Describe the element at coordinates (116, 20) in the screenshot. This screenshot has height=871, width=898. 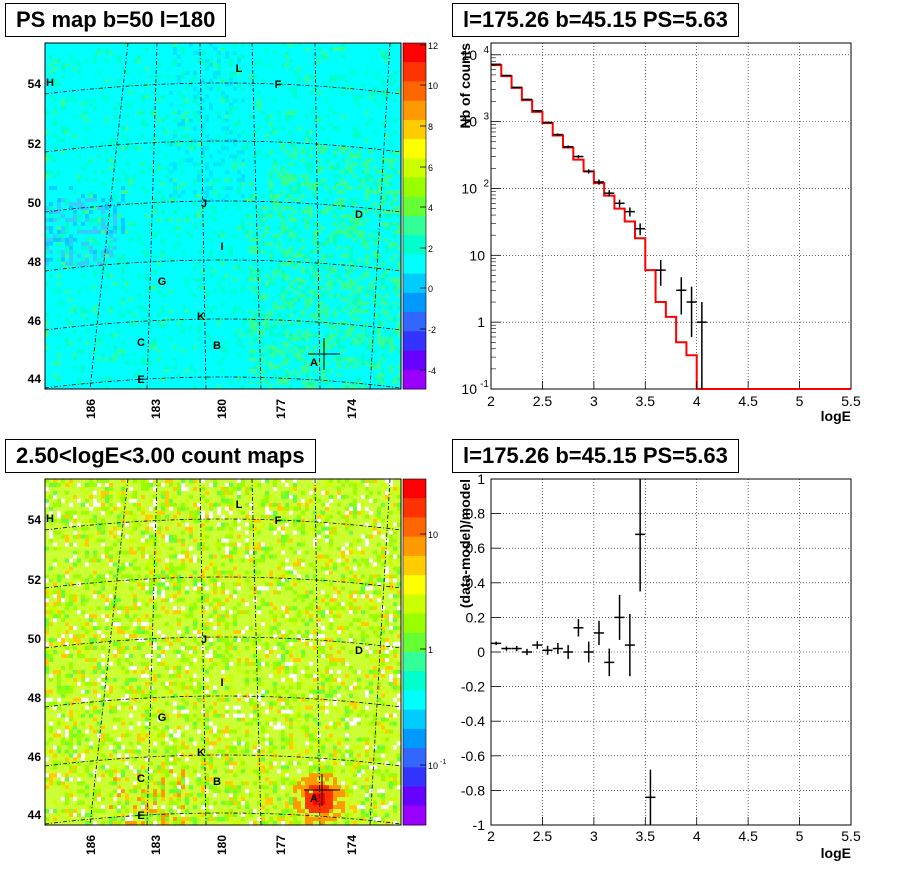
I see `ps-map-title: PS map b=50 l=180` at that location.